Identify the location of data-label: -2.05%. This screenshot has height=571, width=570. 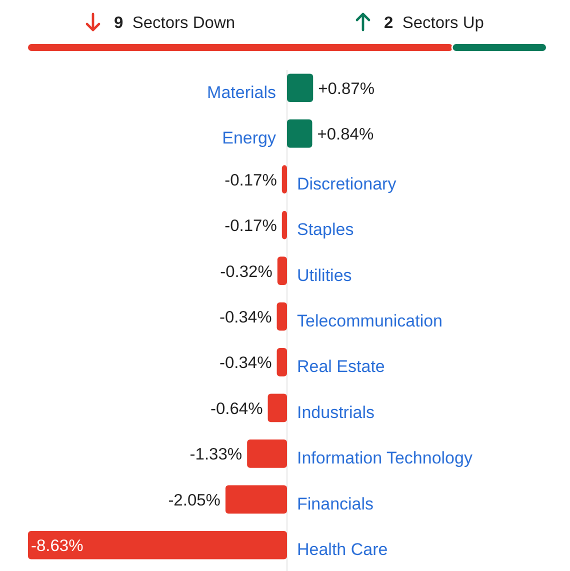
(194, 500).